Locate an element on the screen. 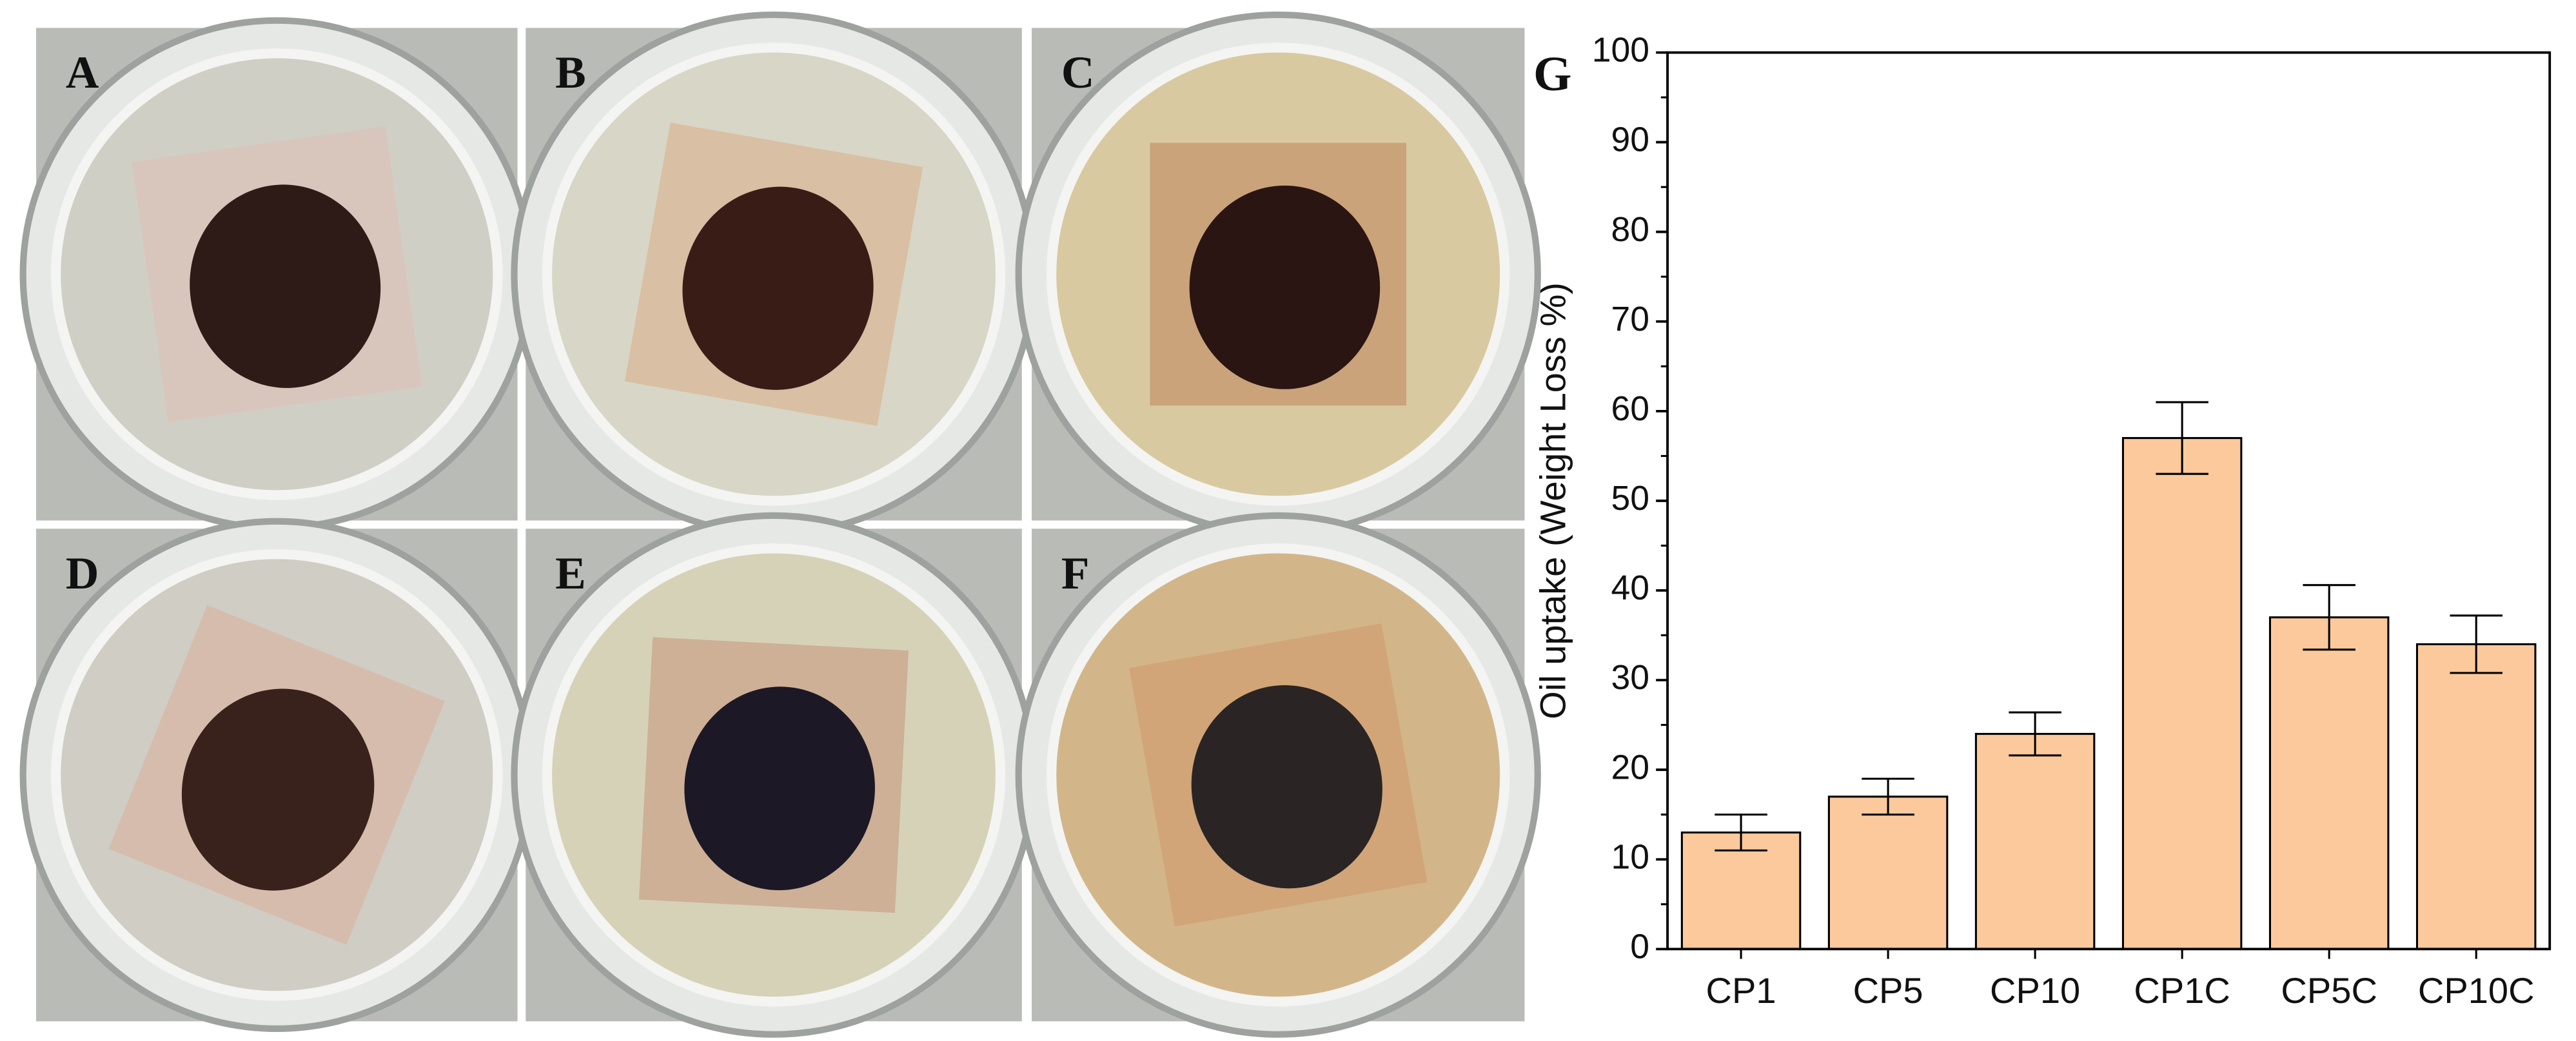 Image resolution: width=2576 pixels, height=1041 pixels. x-tick-label: CP5C is located at coordinates (2329, 990).